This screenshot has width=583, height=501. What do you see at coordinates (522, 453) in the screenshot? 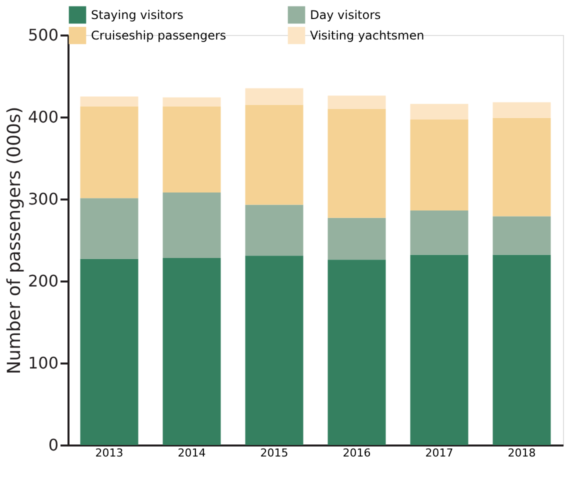
I see `x-tick-label: 2018` at bounding box center [522, 453].